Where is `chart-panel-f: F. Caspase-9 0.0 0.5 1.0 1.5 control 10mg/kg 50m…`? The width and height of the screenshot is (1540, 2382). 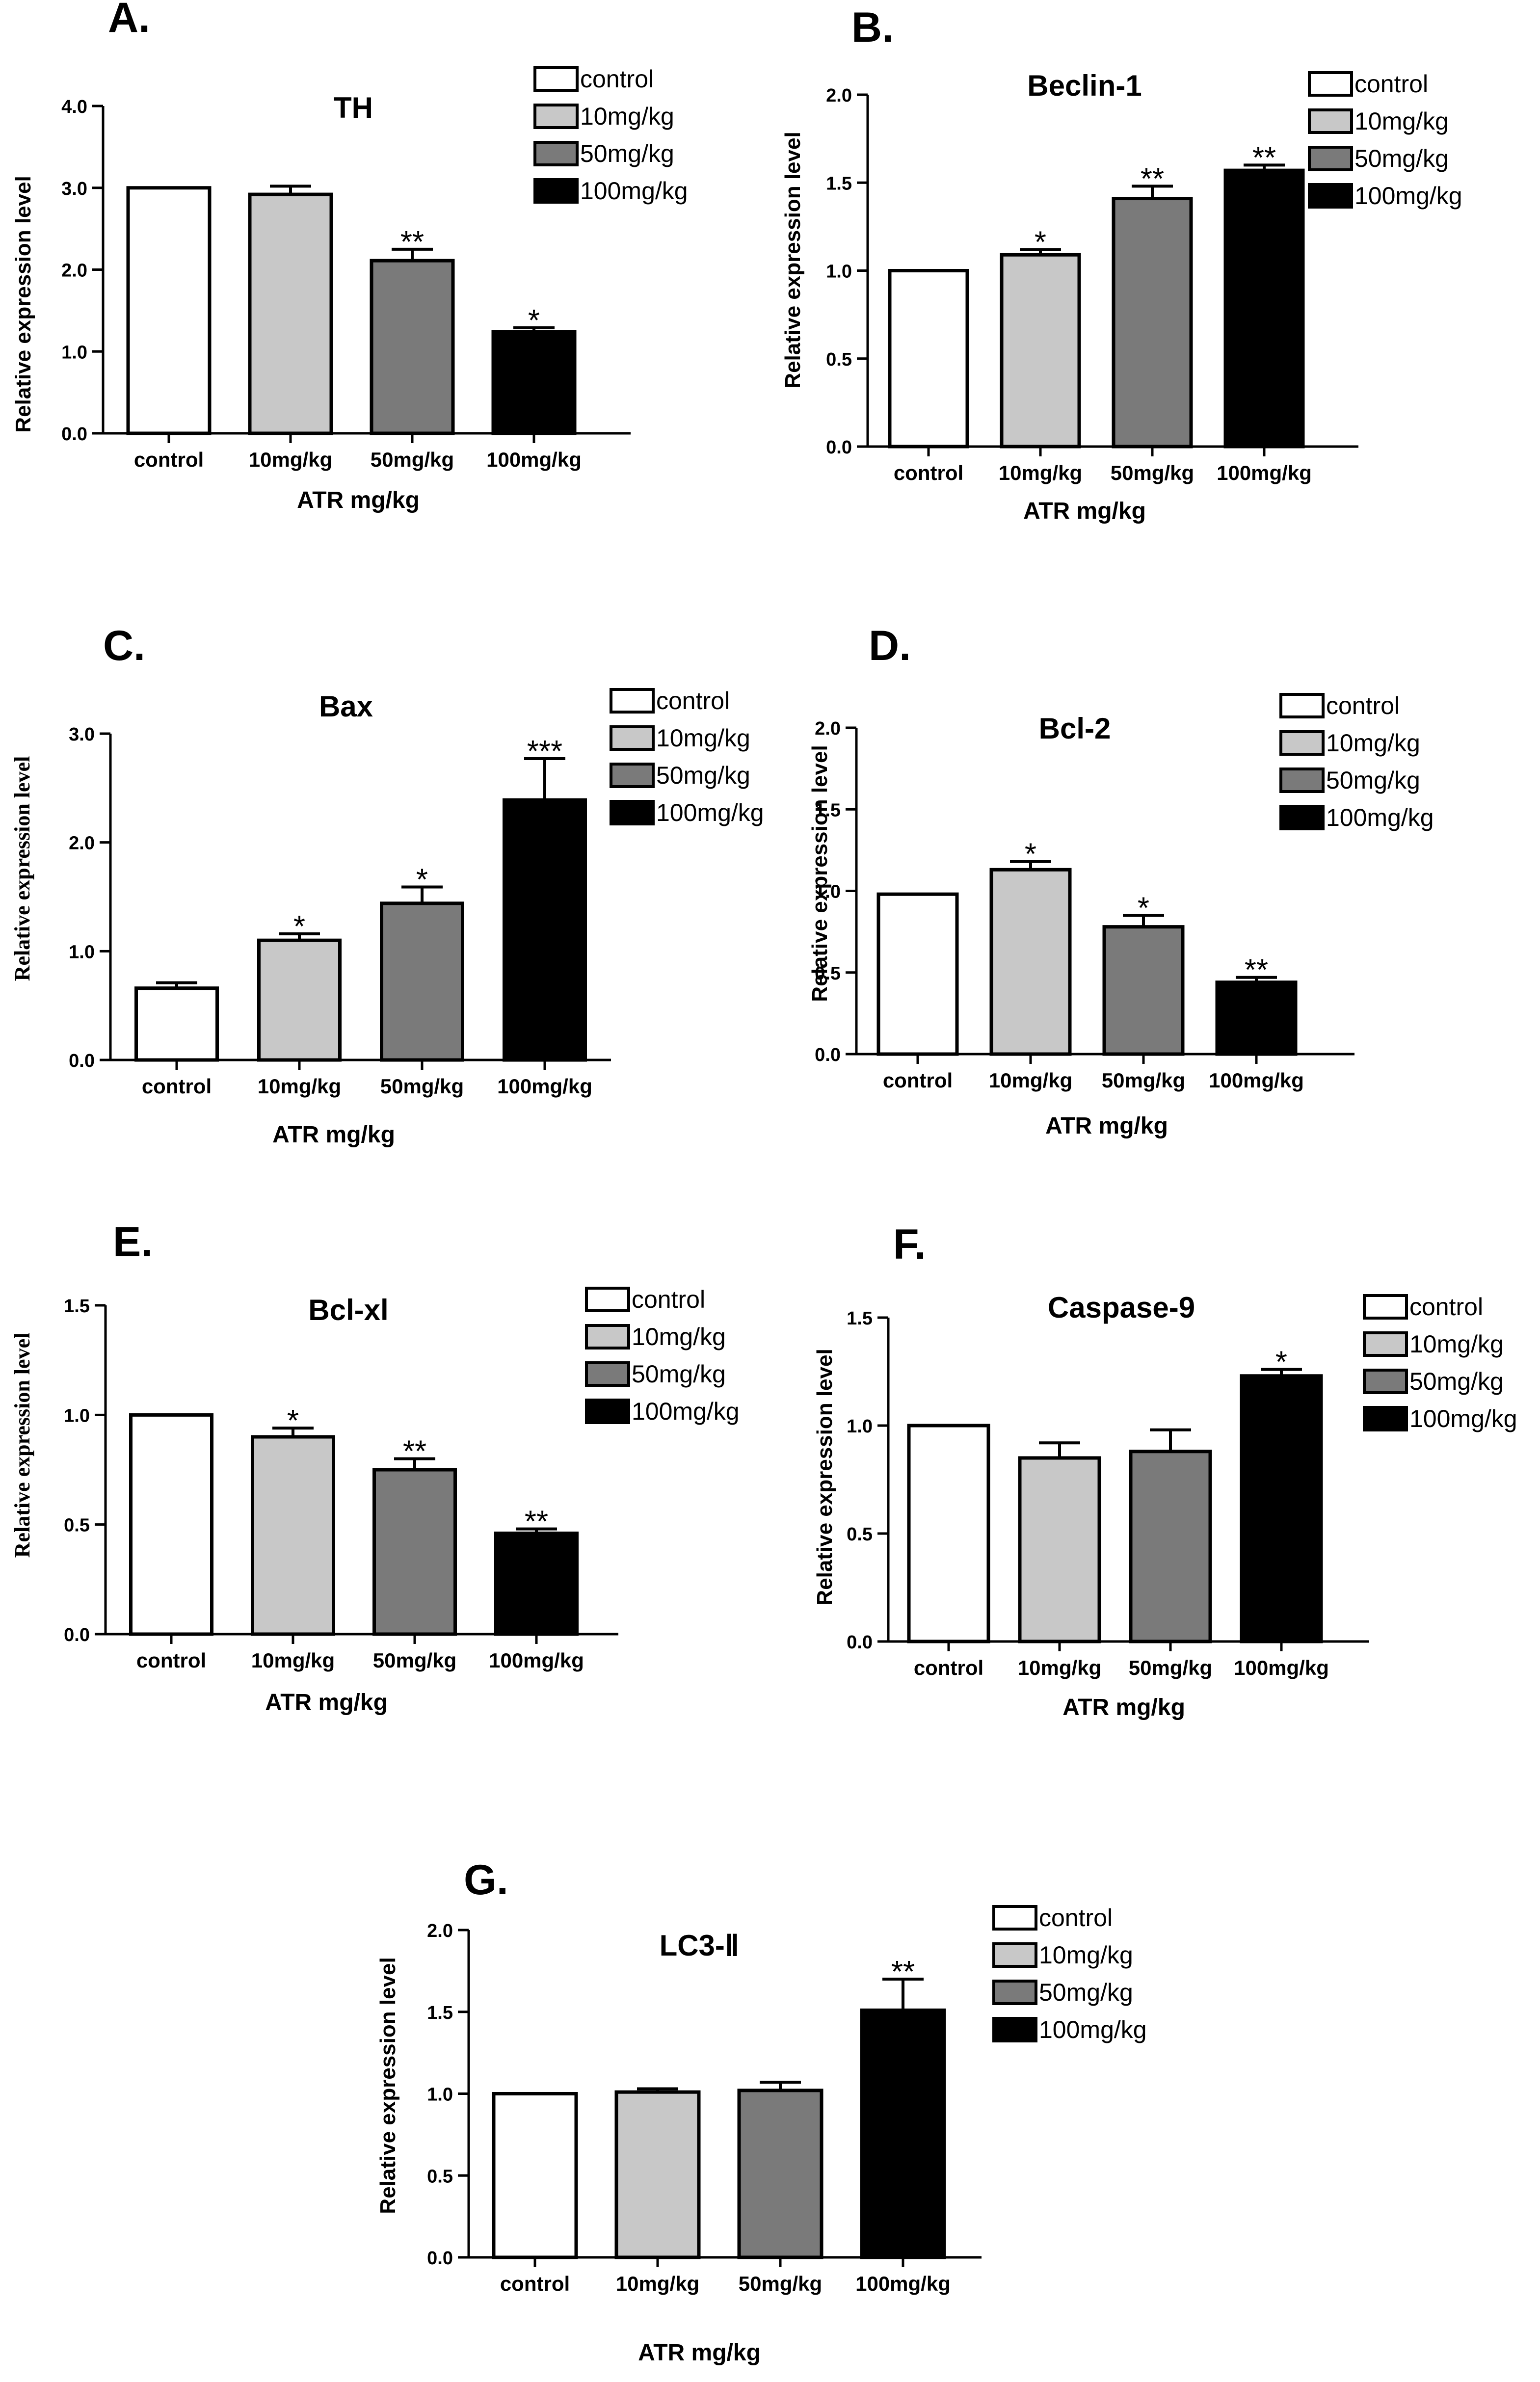
chart-panel-f: F. Caspase-9 0.0 0.5 1.0 1.5 control 10mg/kg 50m… is located at coordinates (1165, 1470).